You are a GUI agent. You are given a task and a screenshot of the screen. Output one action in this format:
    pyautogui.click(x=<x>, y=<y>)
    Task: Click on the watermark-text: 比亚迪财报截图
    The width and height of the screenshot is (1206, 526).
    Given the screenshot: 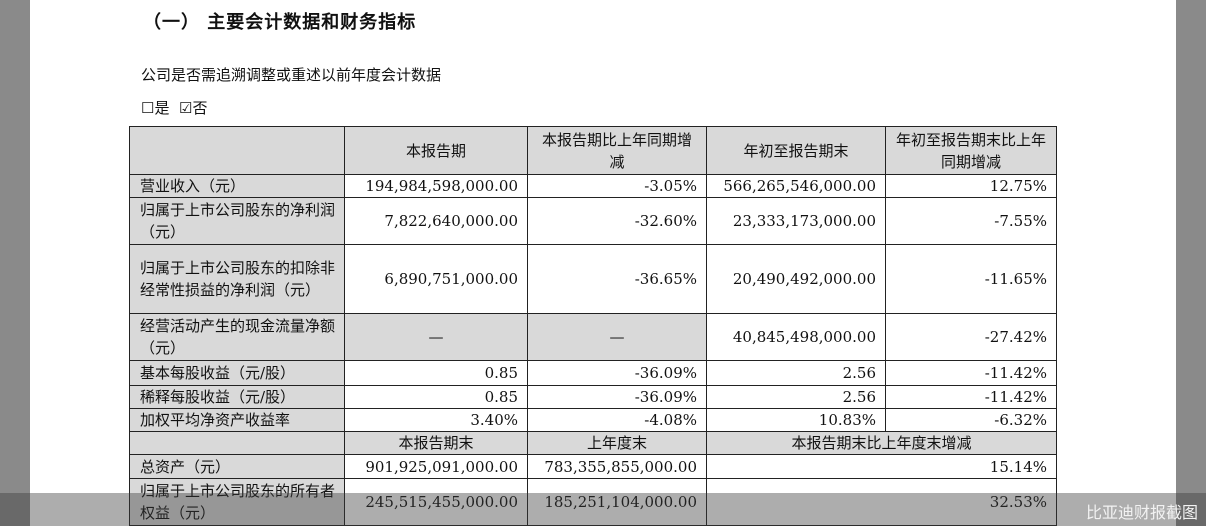 What is the action you would take?
    pyautogui.click(x=1141, y=512)
    